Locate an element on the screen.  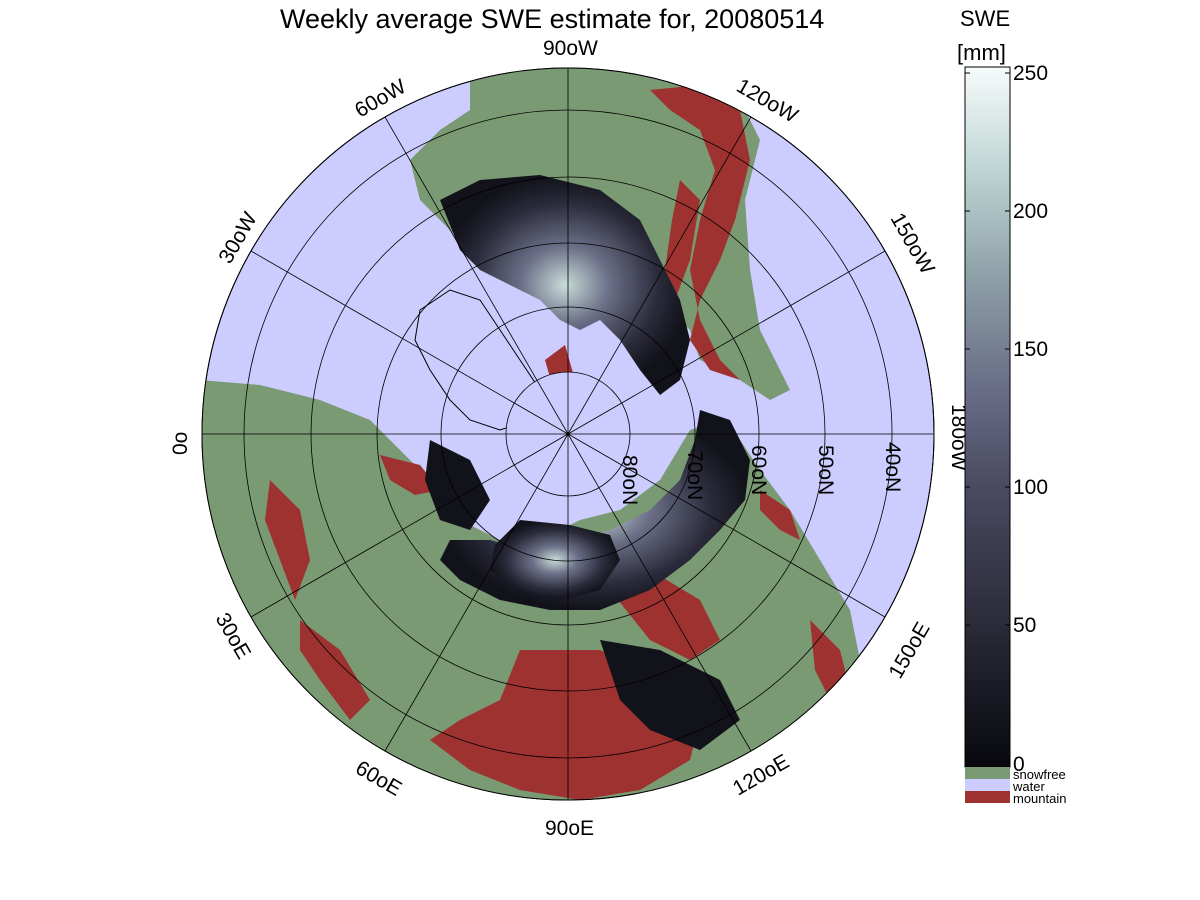
legend-mountain-label: mountain is located at coordinates (1039, 798).